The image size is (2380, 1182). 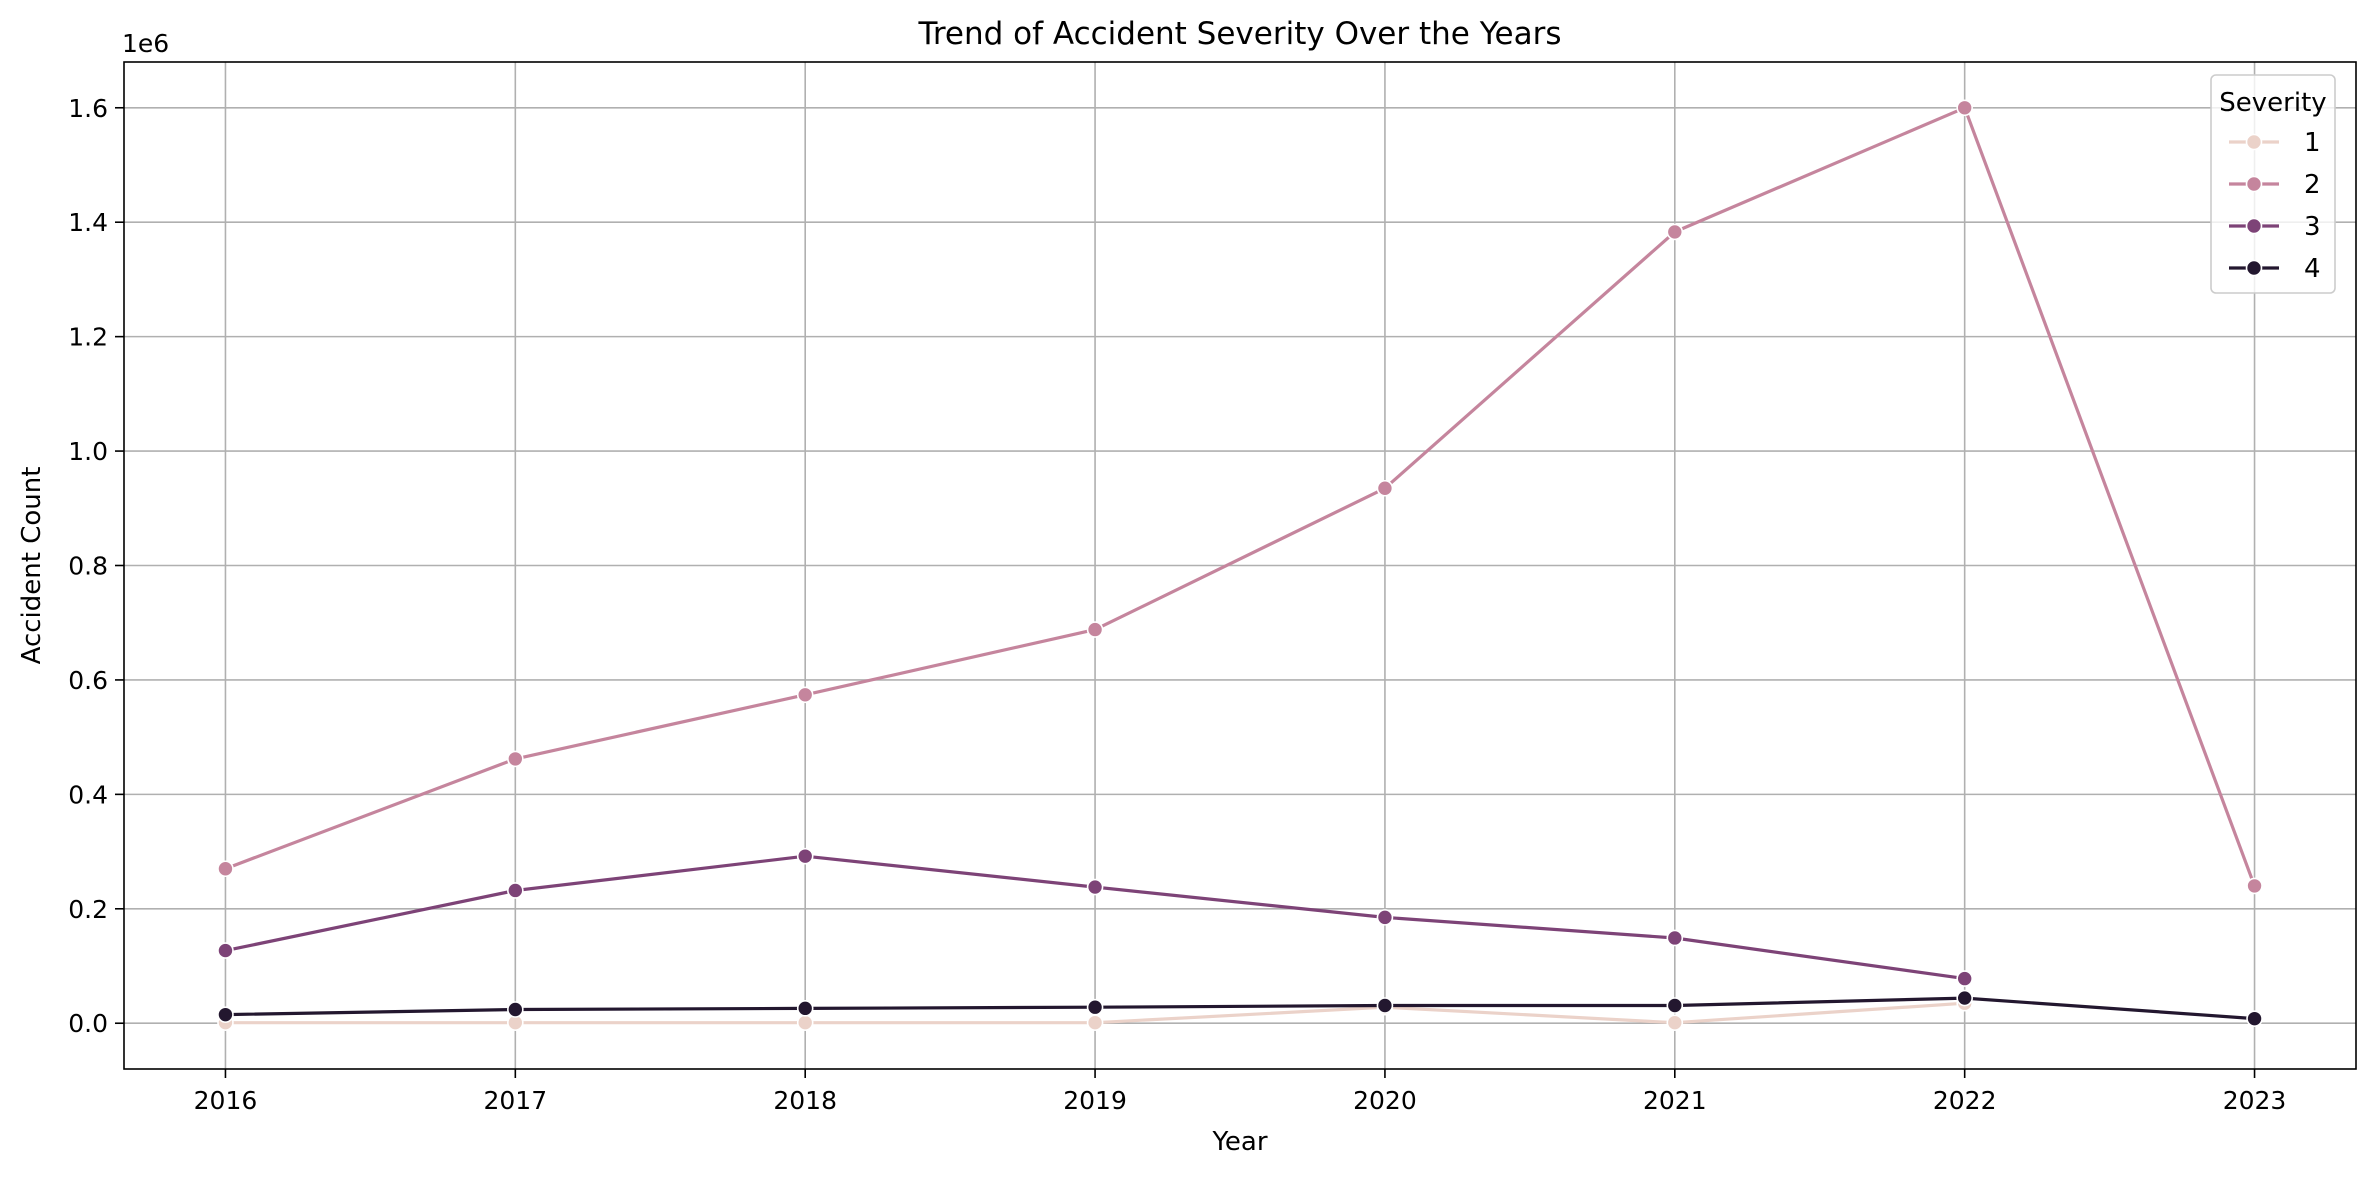 I want to click on x-tick-label: 2022, so click(x=1965, y=1100).